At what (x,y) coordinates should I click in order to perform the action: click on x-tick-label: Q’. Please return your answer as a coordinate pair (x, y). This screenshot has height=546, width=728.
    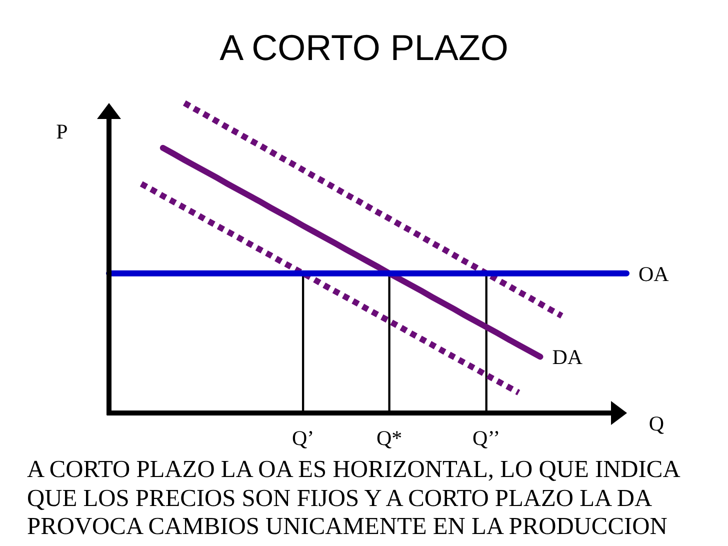
    Looking at the image, I should click on (303, 438).